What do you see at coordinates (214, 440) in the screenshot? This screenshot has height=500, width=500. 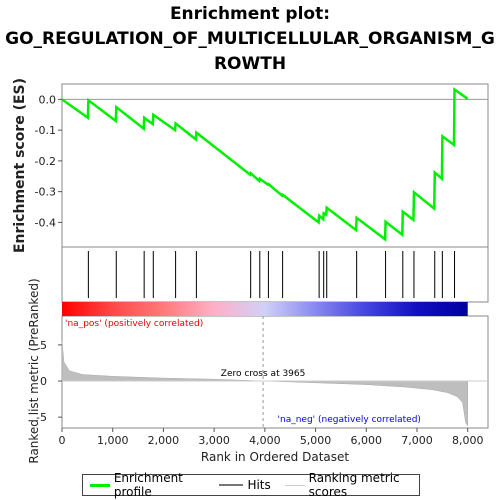 I see `x-tick-label-3: 3,000` at bounding box center [214, 440].